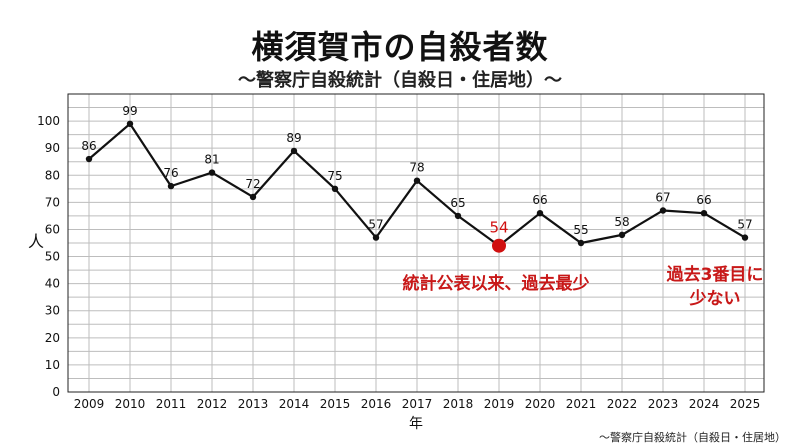  What do you see at coordinates (294, 404) in the screenshot?
I see `x-tick-label: 2014` at bounding box center [294, 404].